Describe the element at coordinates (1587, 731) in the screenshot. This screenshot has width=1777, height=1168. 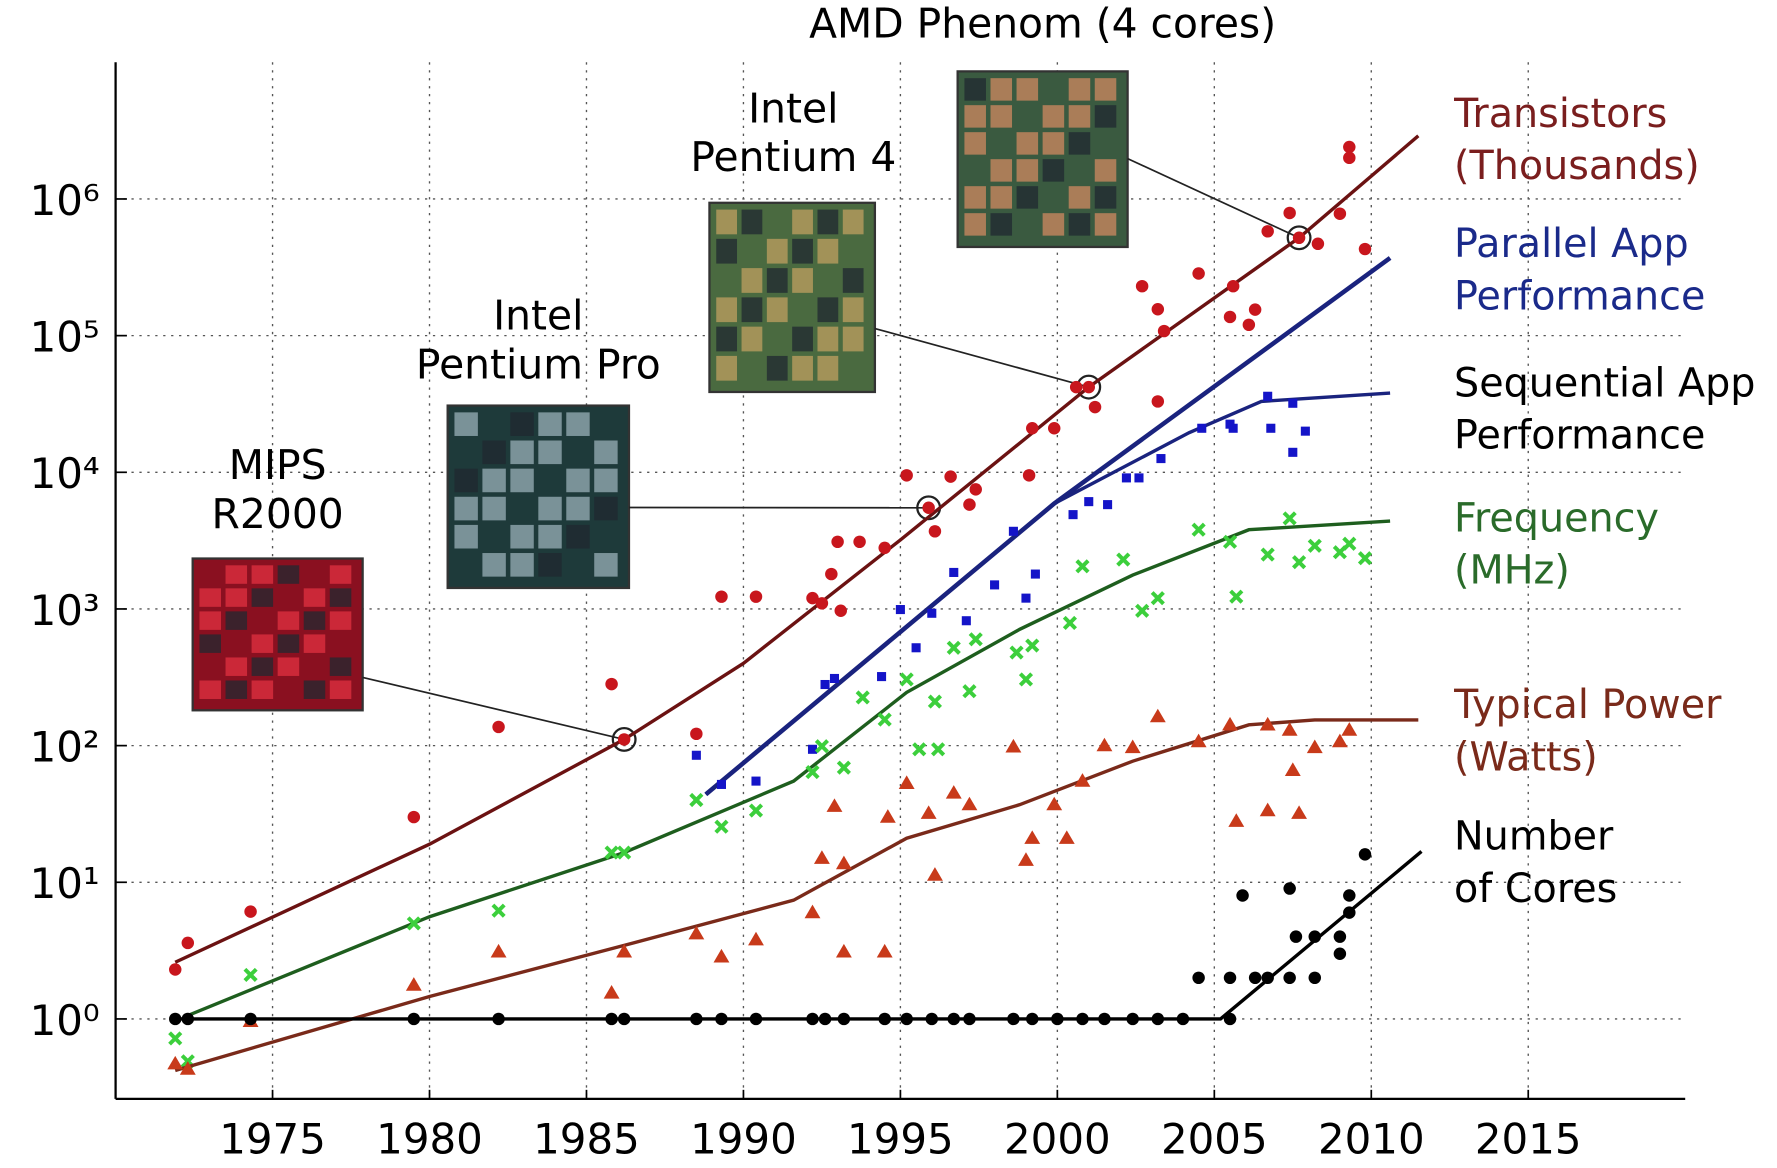
I see `legend-label-box: Typical Power (Watts)` at that location.